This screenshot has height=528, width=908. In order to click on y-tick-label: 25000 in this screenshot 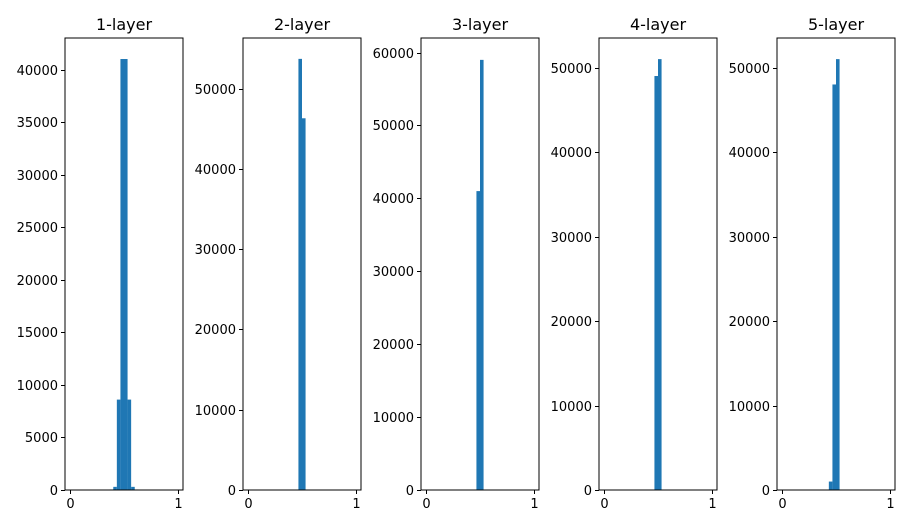, I will do `click(37, 228)`.